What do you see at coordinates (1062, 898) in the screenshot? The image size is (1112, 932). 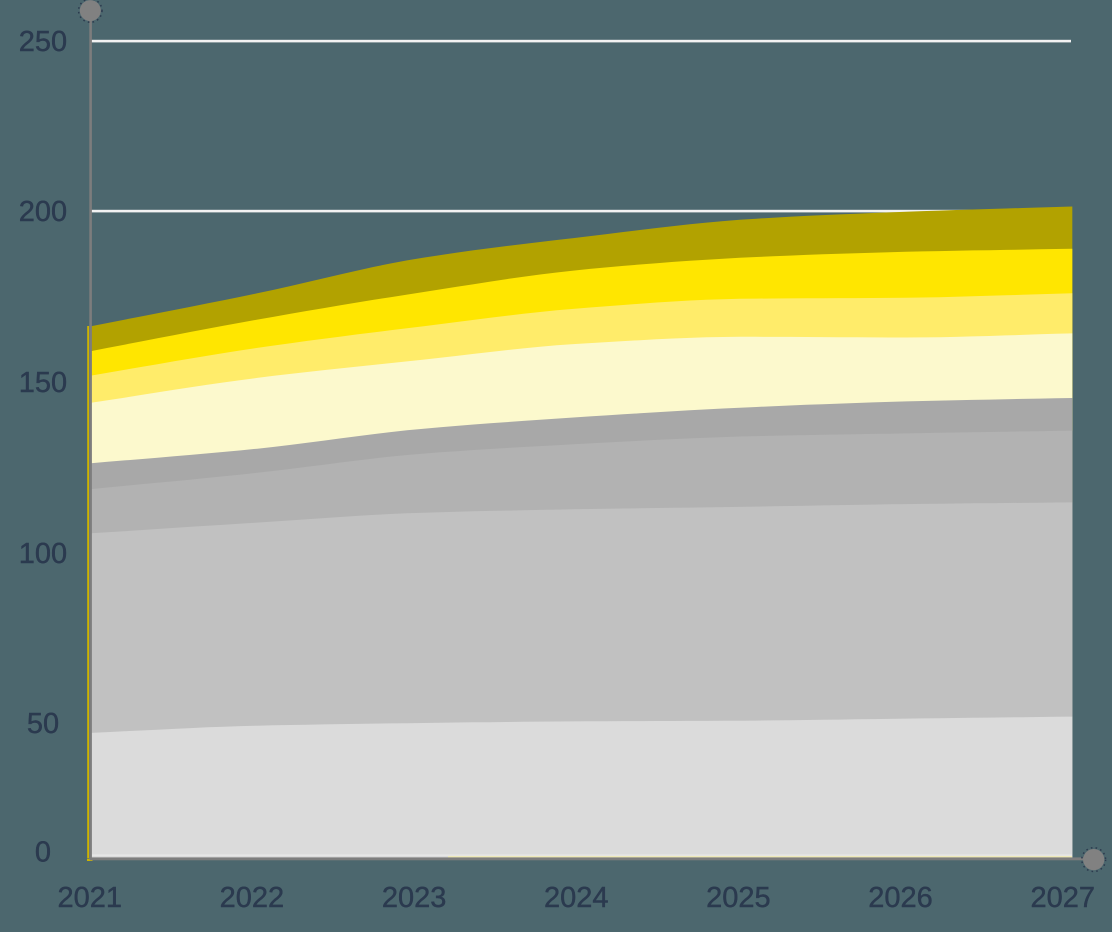 I see `svg-text: 2027` at bounding box center [1062, 898].